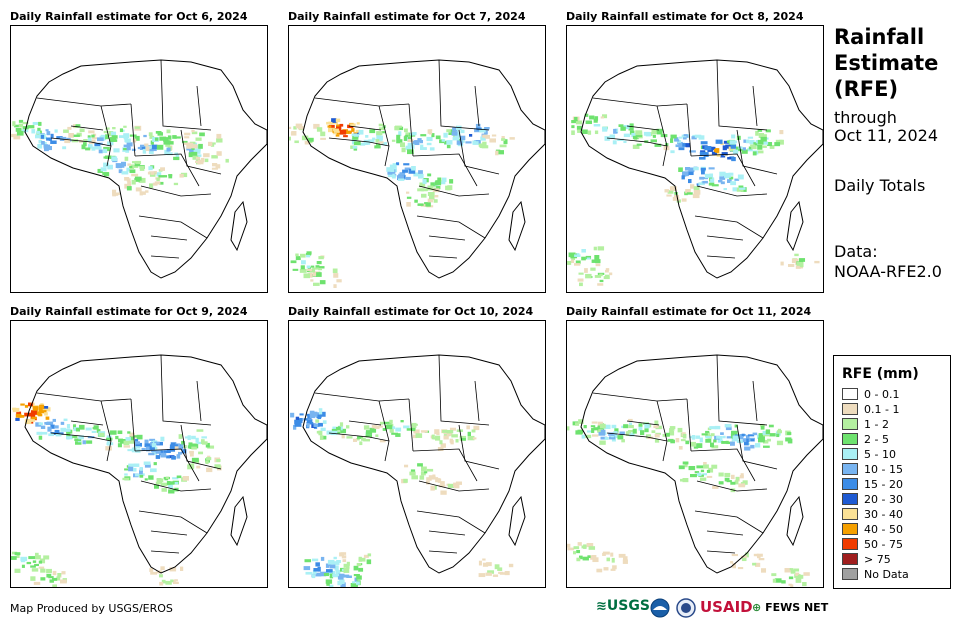 This screenshot has width=970, height=624. What do you see at coordinates (423, 464) in the screenshot?
I see `africa-outline` at bounding box center [423, 464].